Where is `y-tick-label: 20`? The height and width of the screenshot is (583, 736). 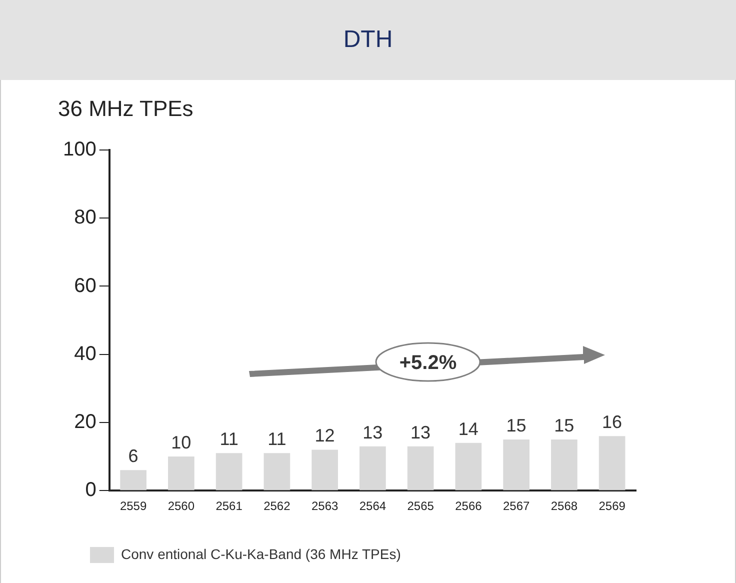 y-tick-label: 20 is located at coordinates (85, 421).